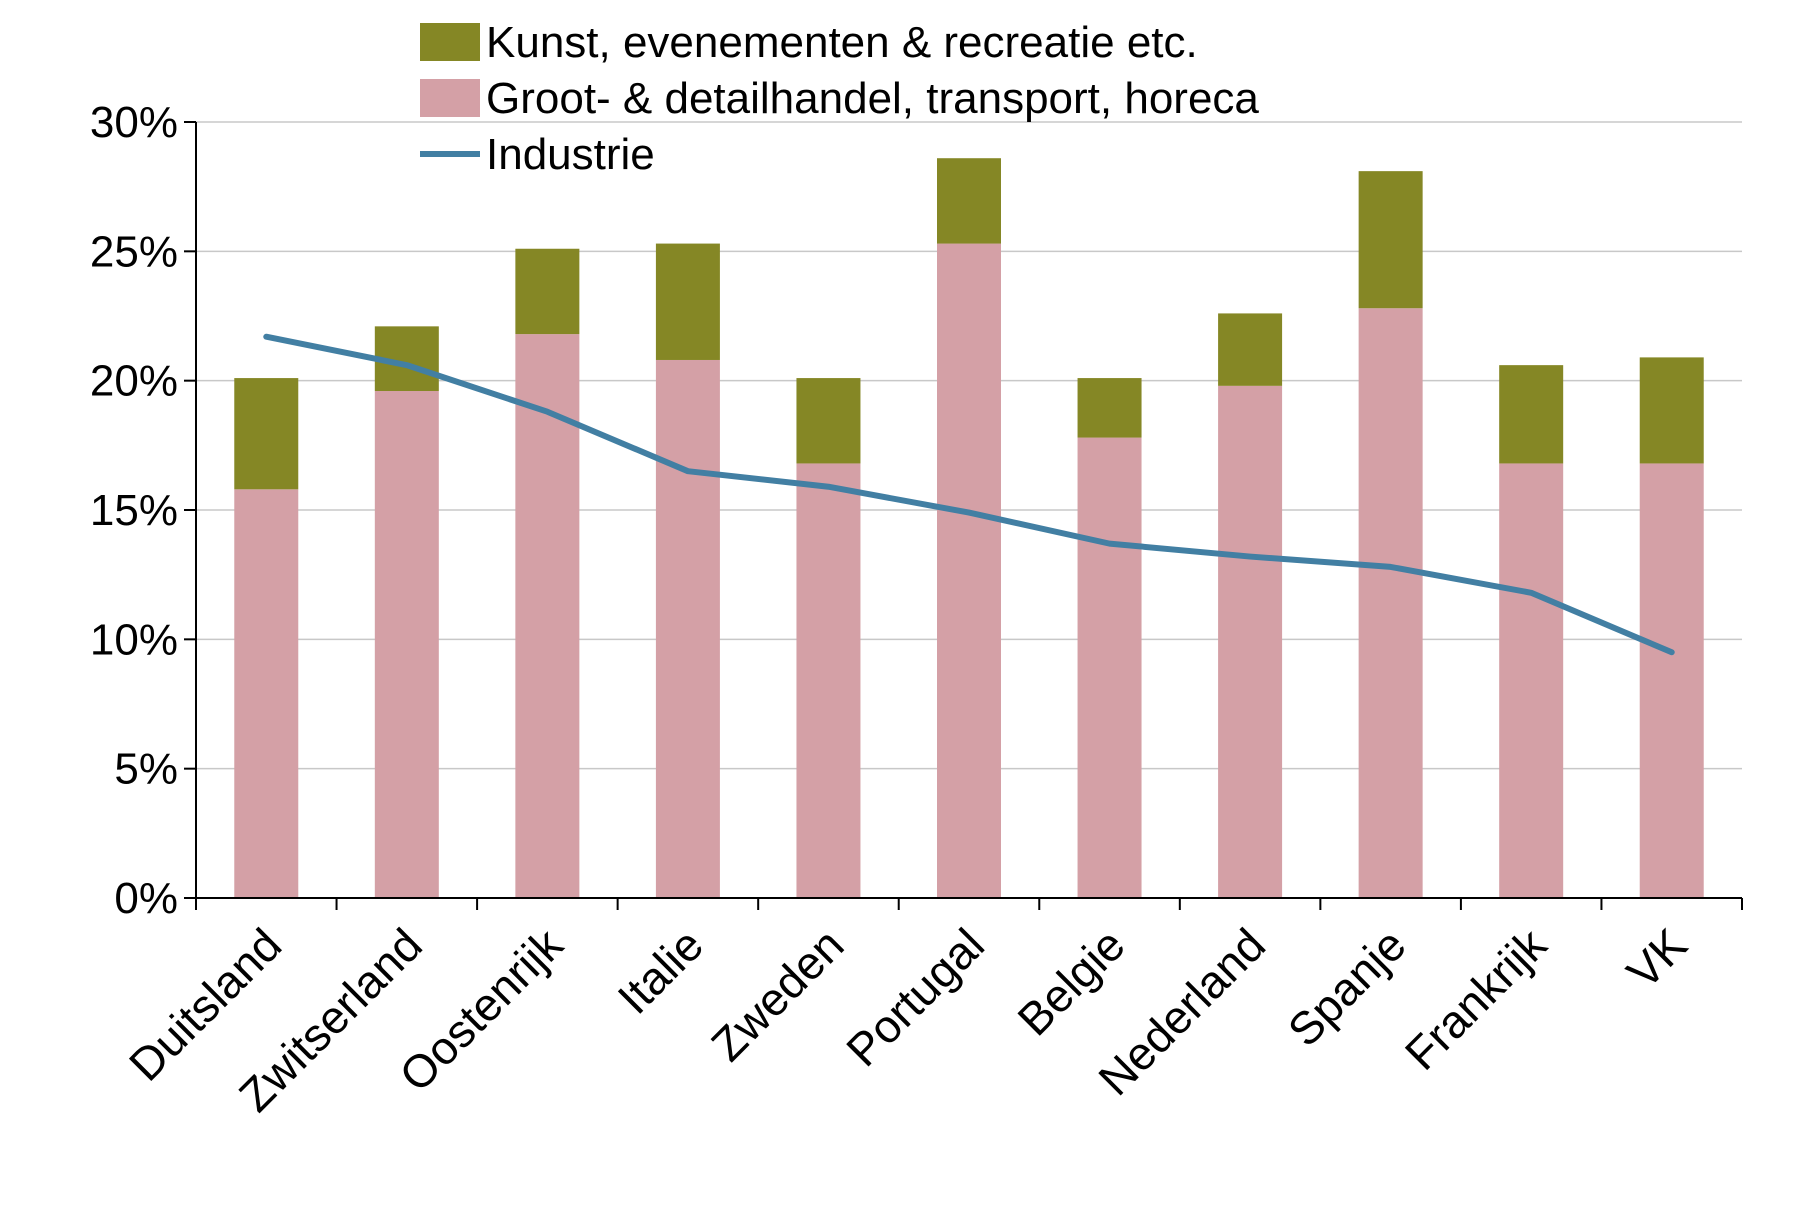  I want to click on y-tick-labels: 0% 5% 10% 15% 20% 25% 30%, so click(134, 510).